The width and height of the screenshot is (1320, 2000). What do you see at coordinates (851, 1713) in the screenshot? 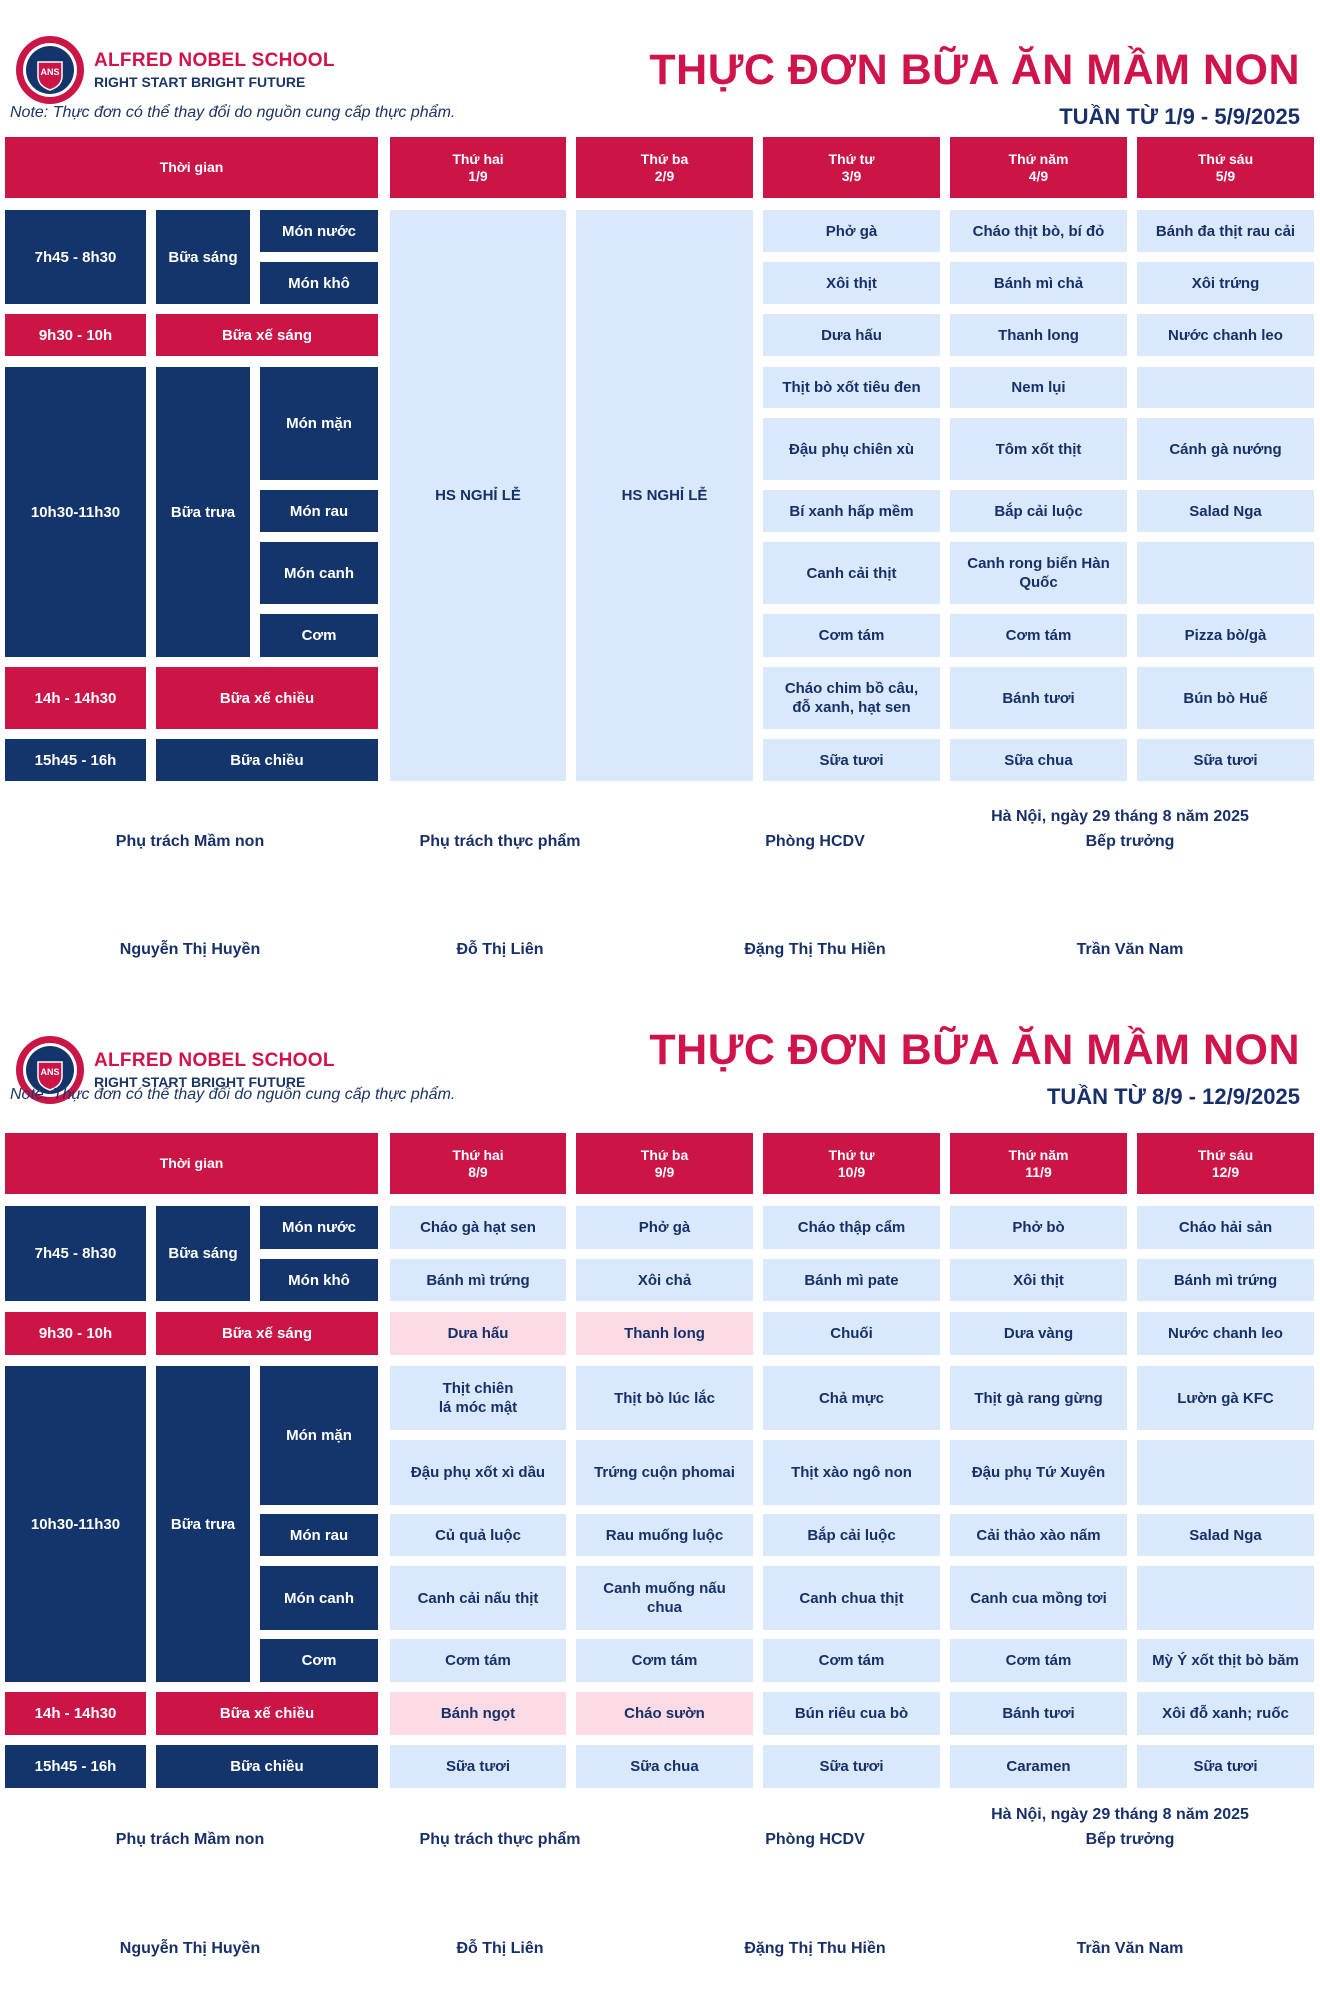
I see `menu-cell: Bún riêu cua bò` at bounding box center [851, 1713].